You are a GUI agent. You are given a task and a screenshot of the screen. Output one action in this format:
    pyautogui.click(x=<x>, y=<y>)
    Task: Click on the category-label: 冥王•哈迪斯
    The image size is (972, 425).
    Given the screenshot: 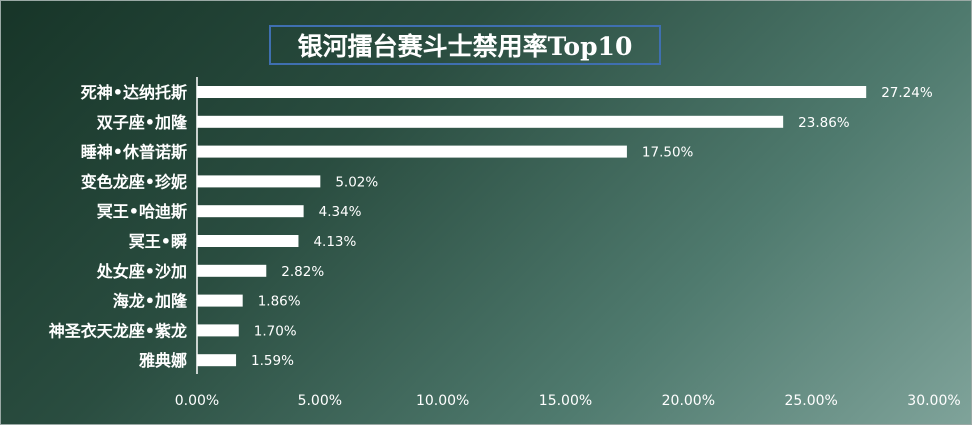 What is the action you would take?
    pyautogui.click(x=142, y=211)
    